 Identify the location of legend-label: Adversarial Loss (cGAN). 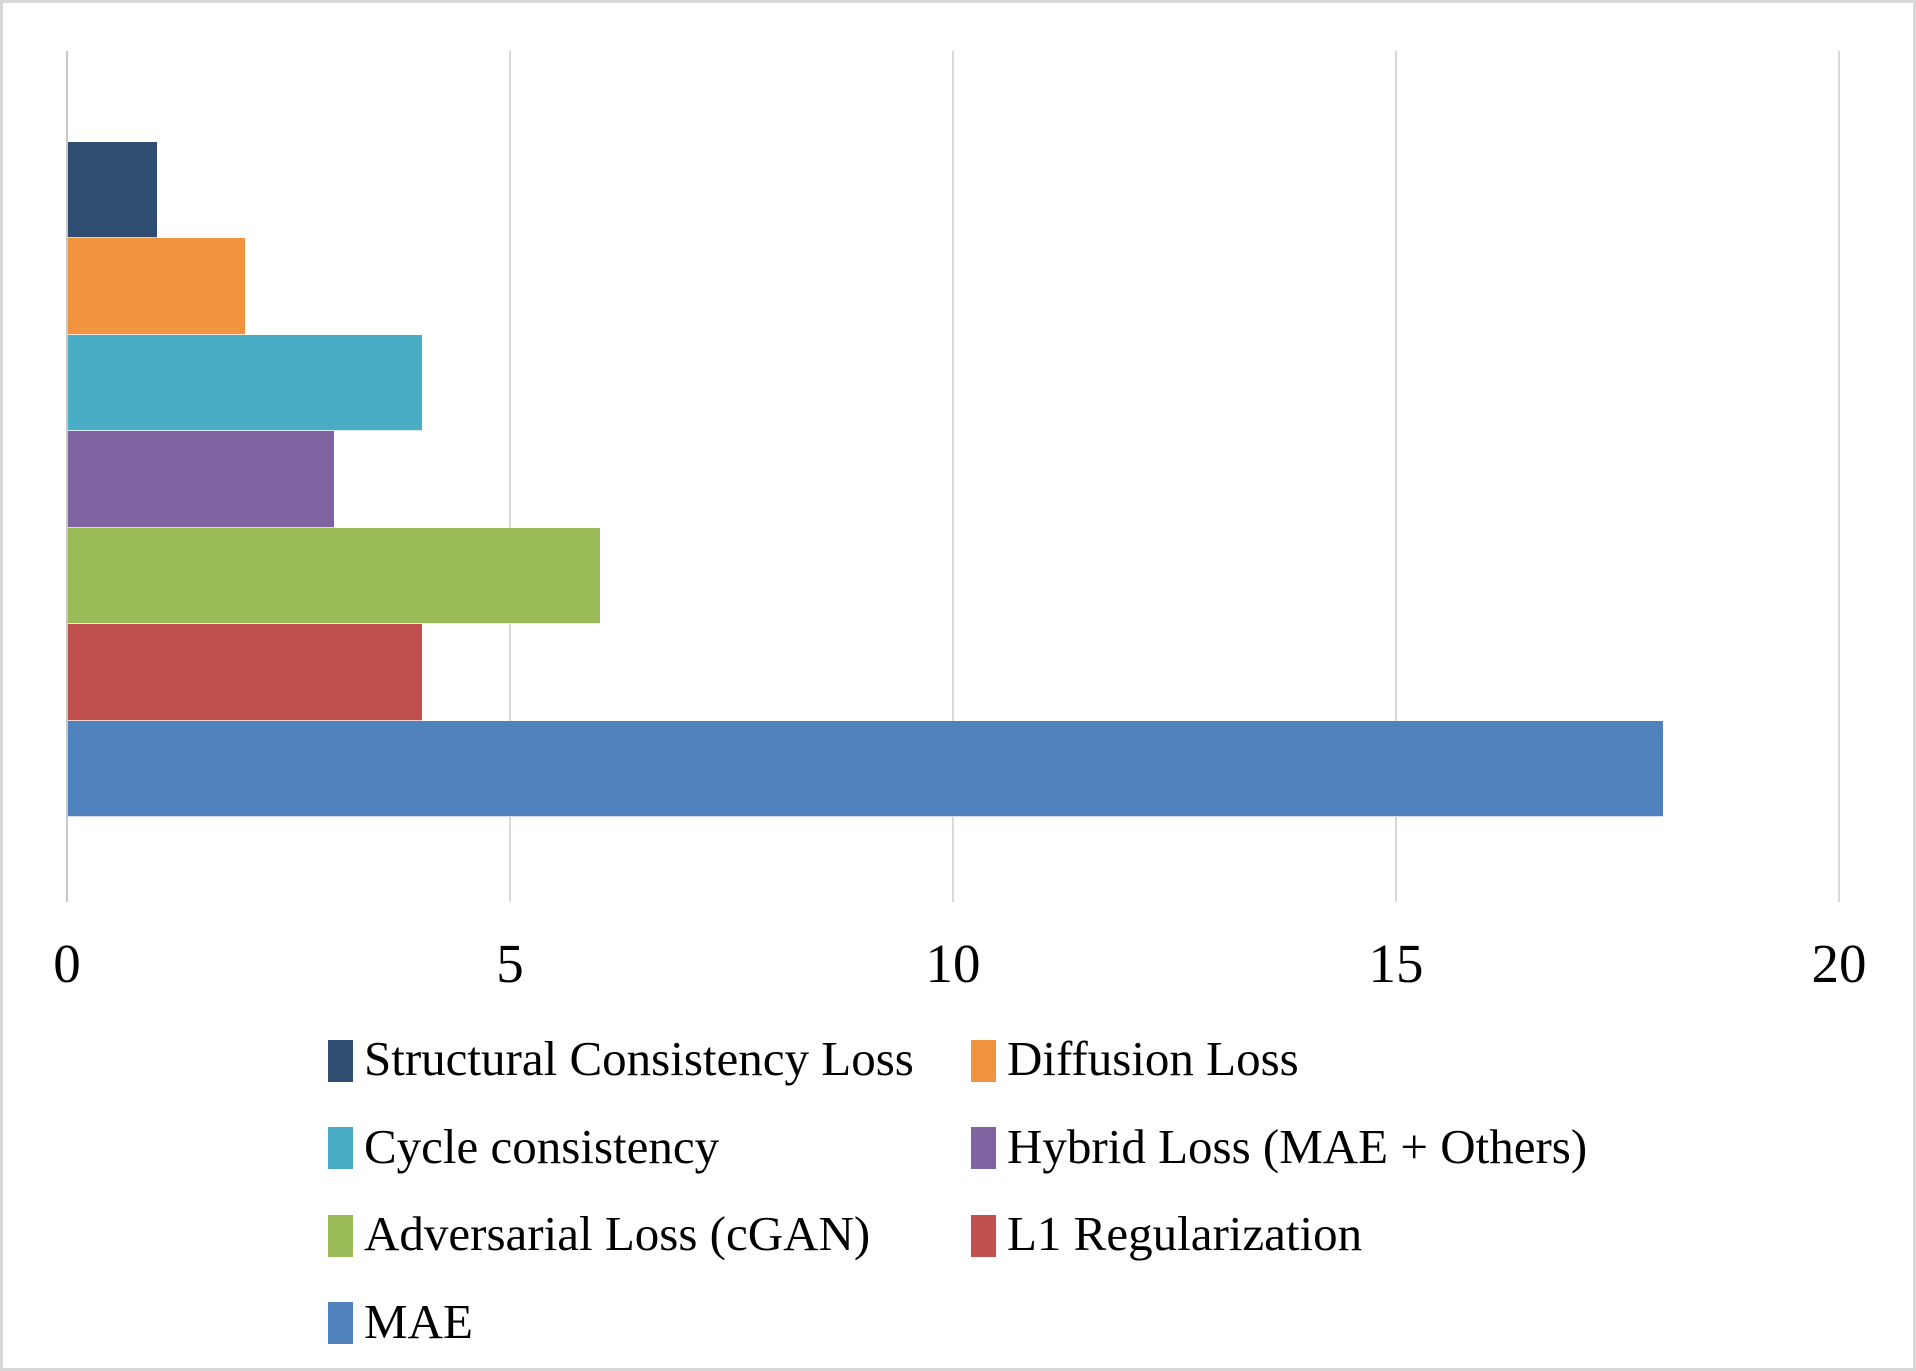
(617, 1234).